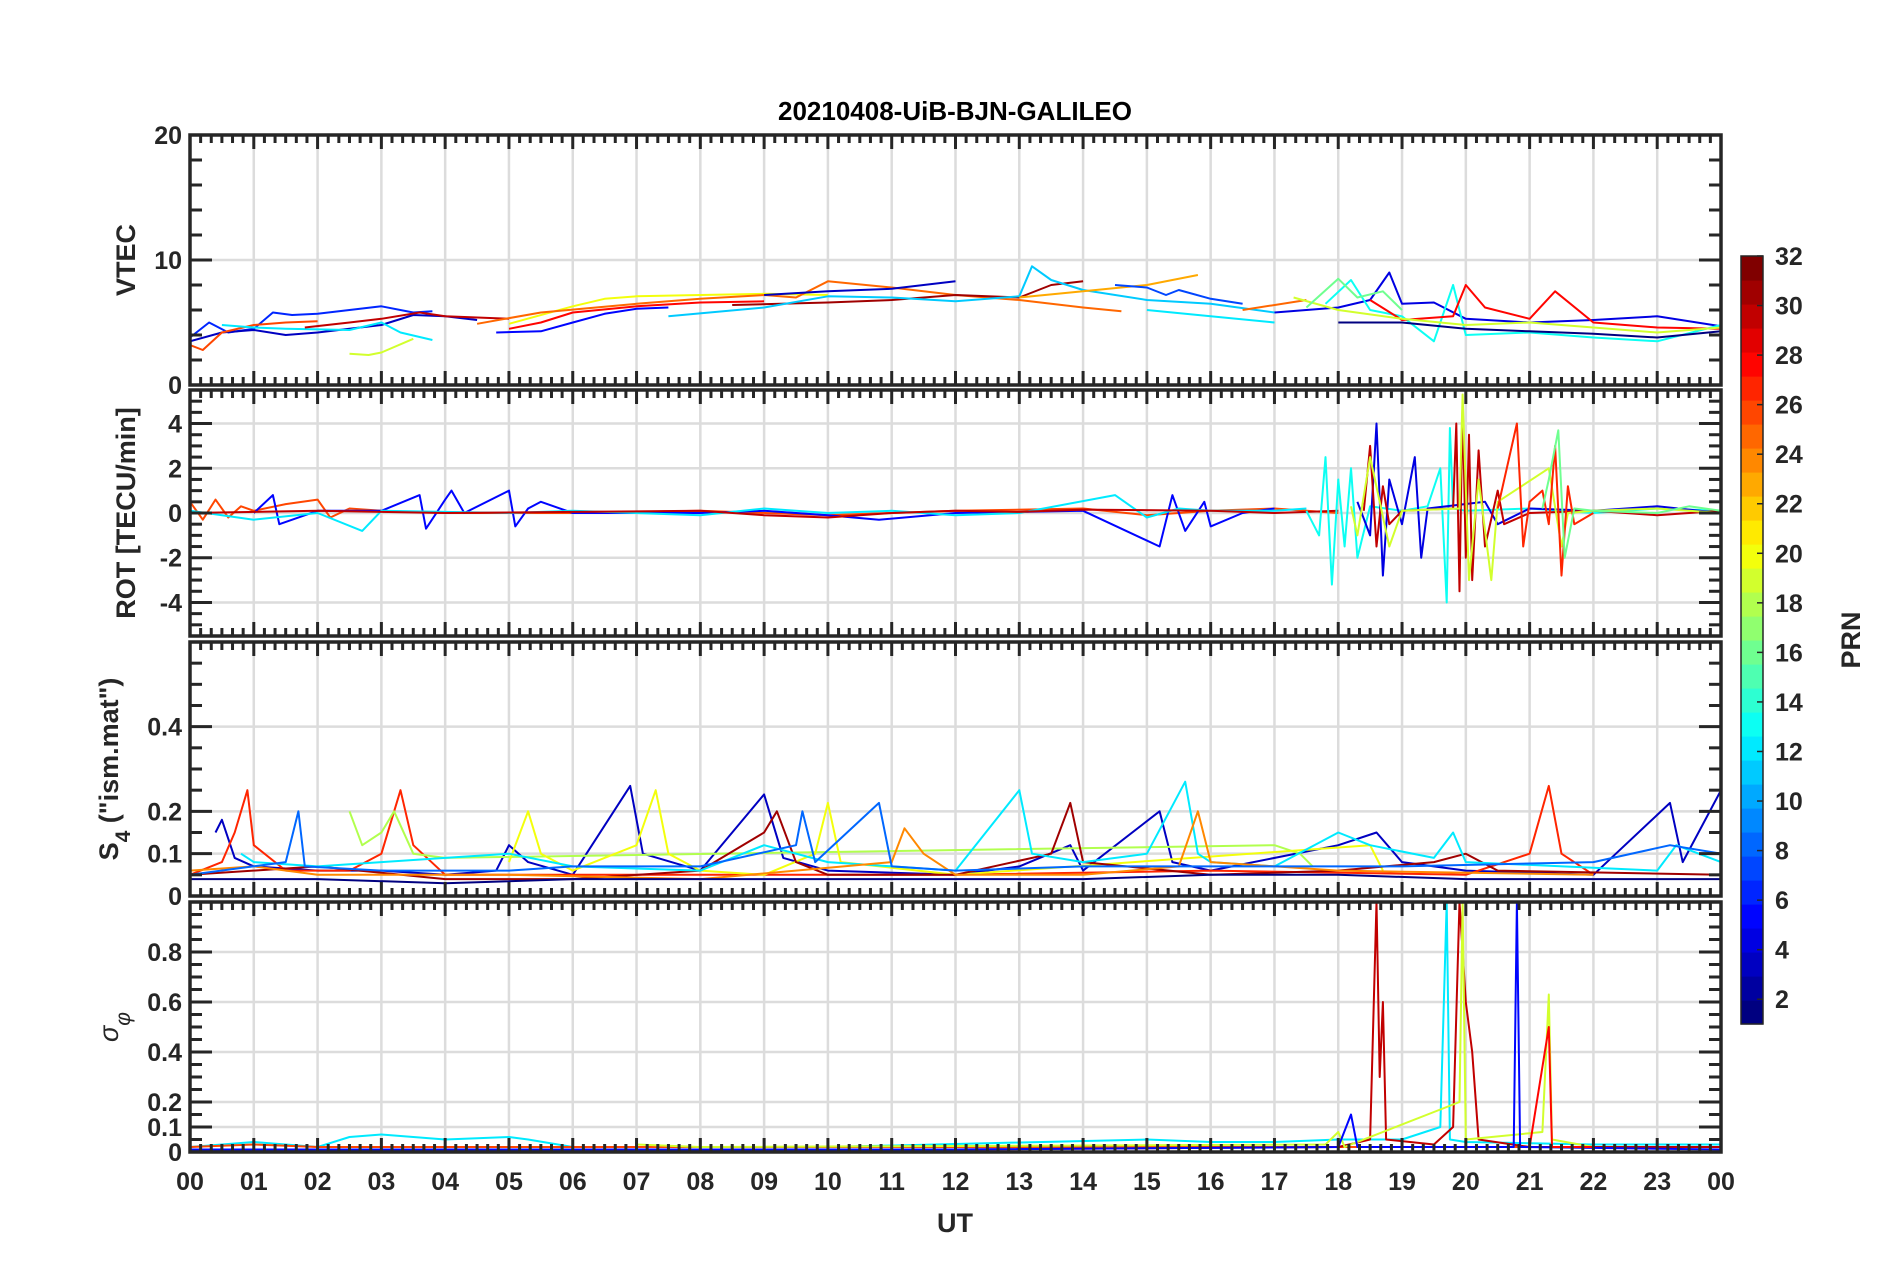  I want to click on y-tick-label: 2, so click(175, 469).